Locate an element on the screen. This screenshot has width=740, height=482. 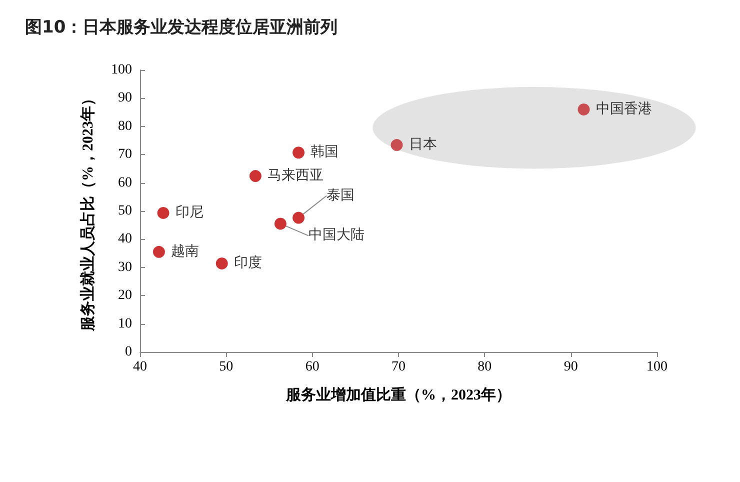
chart-title: 图10：日本服务业发达程度位居亚洲前列 is located at coordinates (181, 28).